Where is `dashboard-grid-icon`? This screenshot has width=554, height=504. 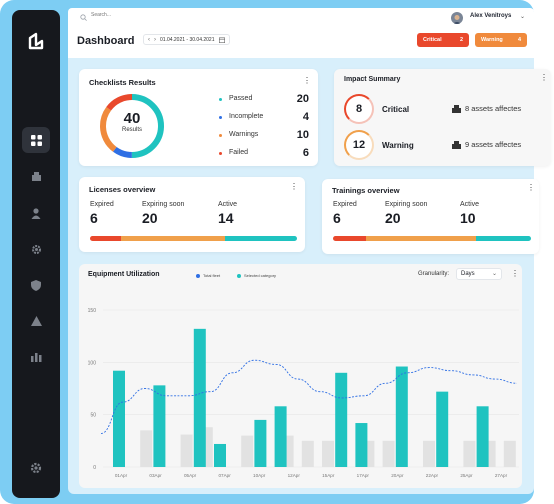 dashboard-grid-icon is located at coordinates (36, 140).